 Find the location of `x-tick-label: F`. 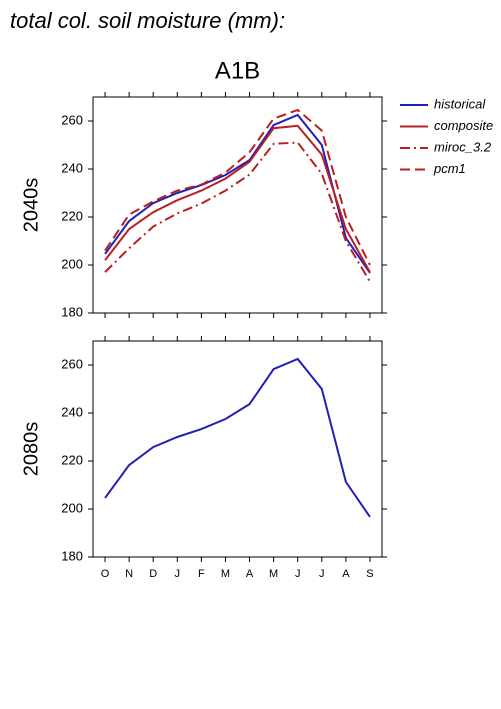

x-tick-label: F is located at coordinates (201, 574).